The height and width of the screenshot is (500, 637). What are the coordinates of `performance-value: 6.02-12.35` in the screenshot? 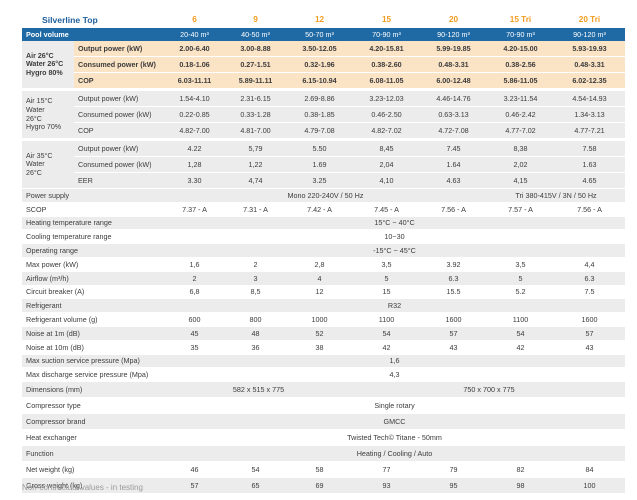 It's located at (589, 80).